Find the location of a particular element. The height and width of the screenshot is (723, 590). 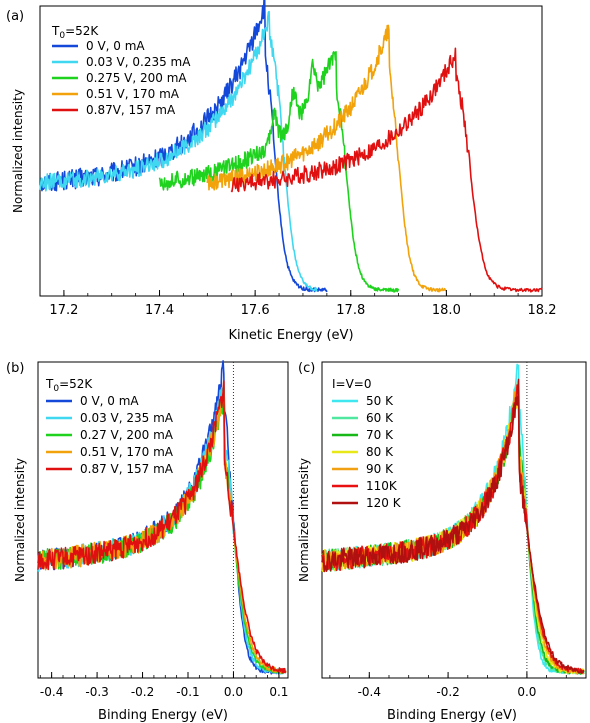

legend-entry: 50 K is located at coordinates (380, 401).